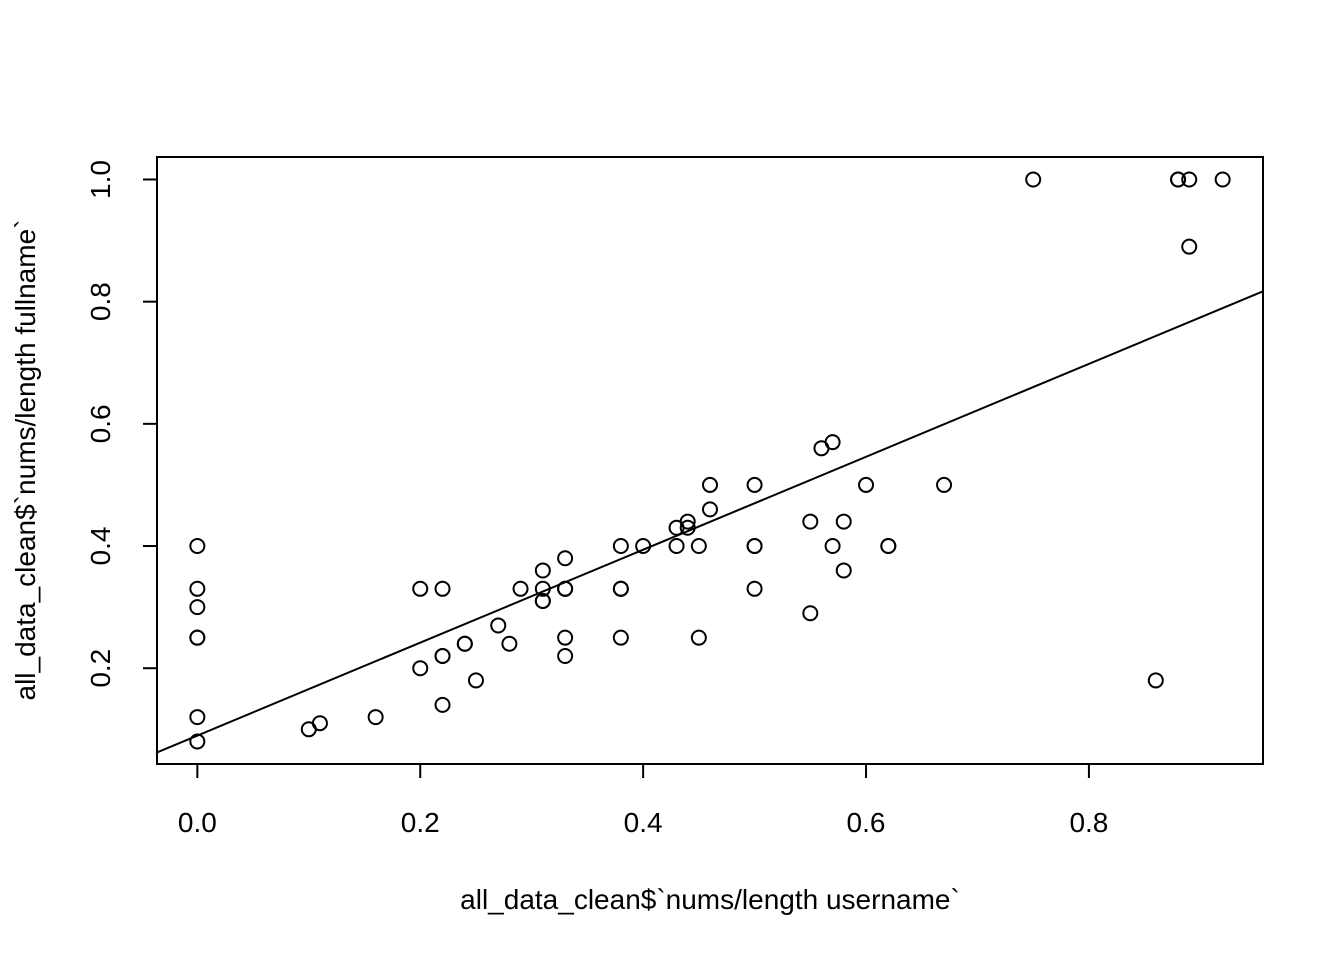 This screenshot has width=1344, height=960. I want to click on y-axis-label: all_data_clean$`nums/length fullname`, so click(25, 460).